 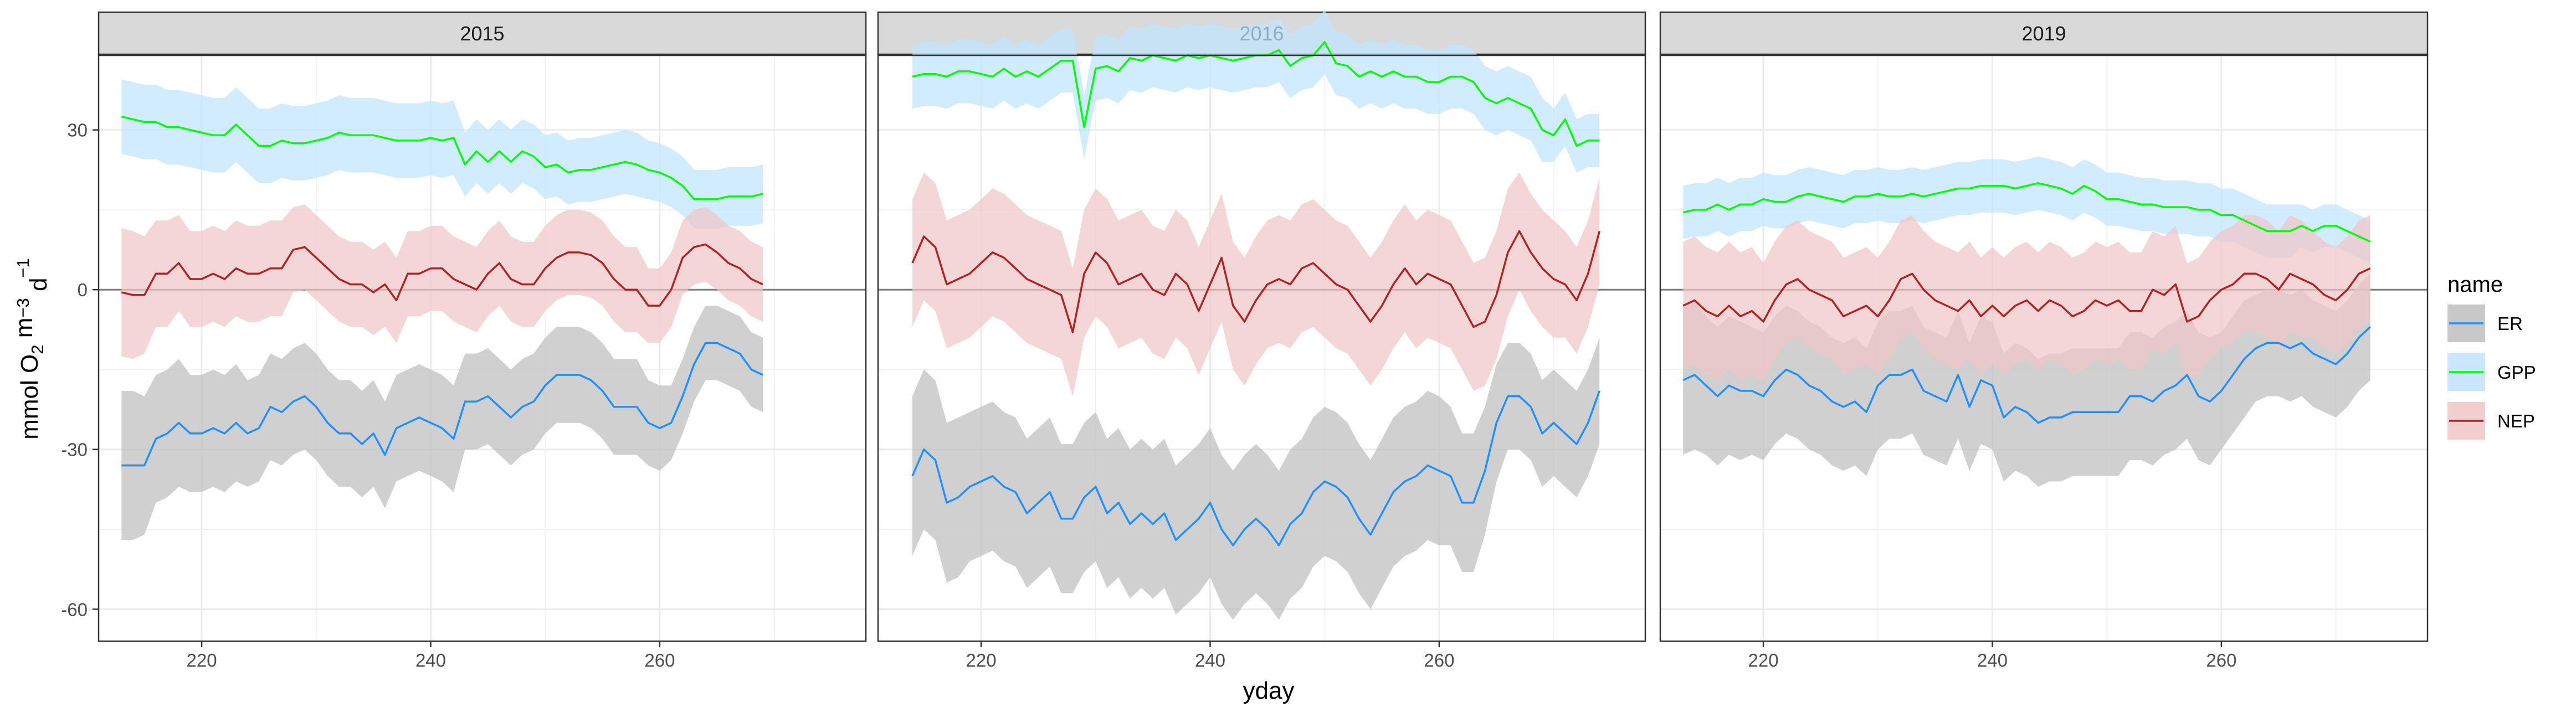 I want to click on y-tick-label: 0, so click(x=83, y=290).